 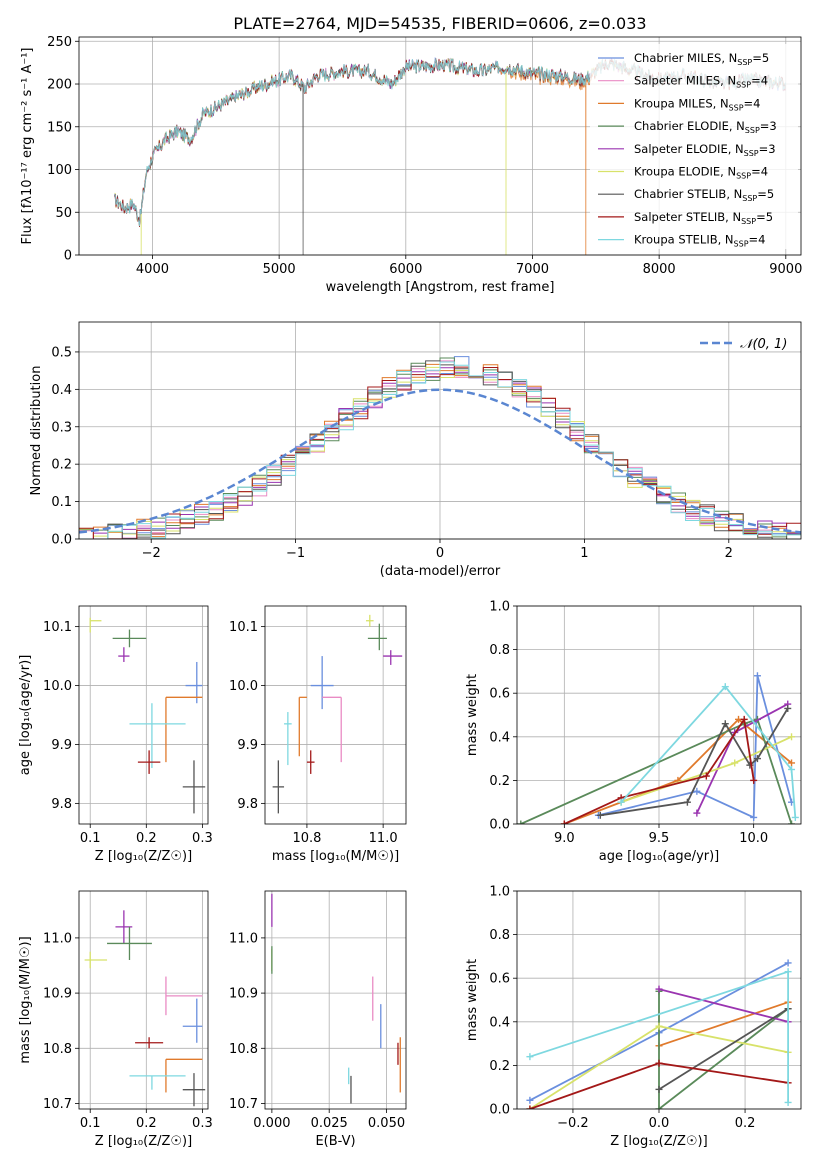 I want to click on y-axis-label: mass weight, so click(x=472, y=715).